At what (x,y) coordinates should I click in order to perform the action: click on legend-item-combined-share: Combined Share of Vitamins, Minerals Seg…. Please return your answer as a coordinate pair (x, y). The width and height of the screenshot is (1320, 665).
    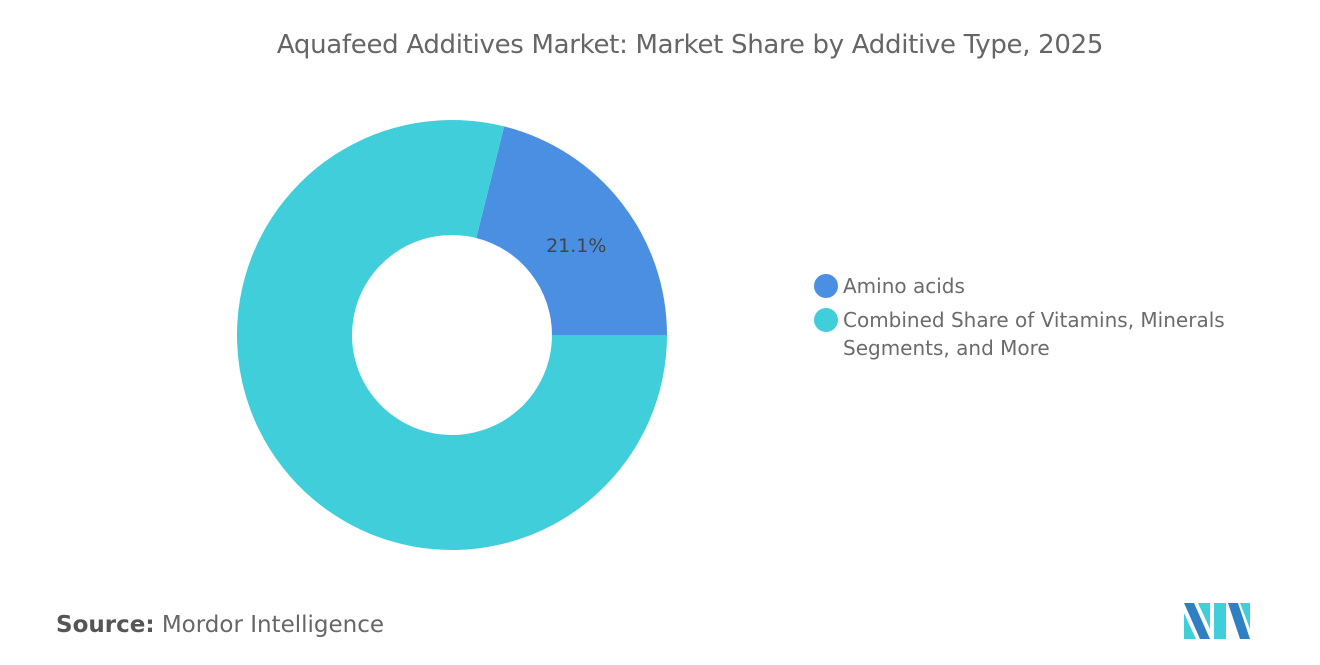
    Looking at the image, I should click on (1028, 334).